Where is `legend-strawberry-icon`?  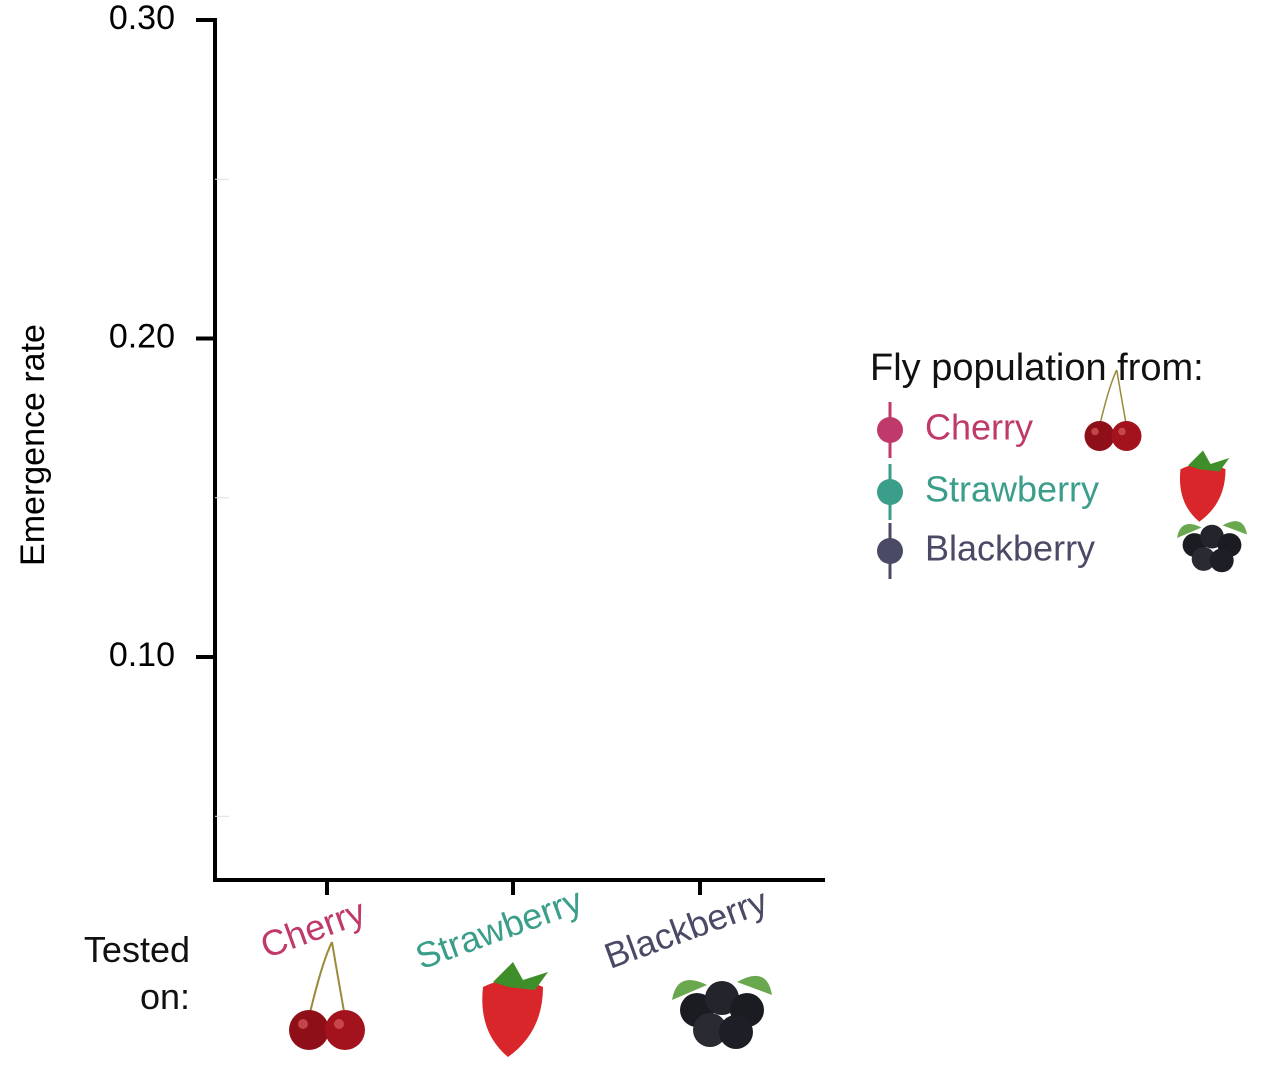
legend-strawberry-icon is located at coordinates (1204, 486).